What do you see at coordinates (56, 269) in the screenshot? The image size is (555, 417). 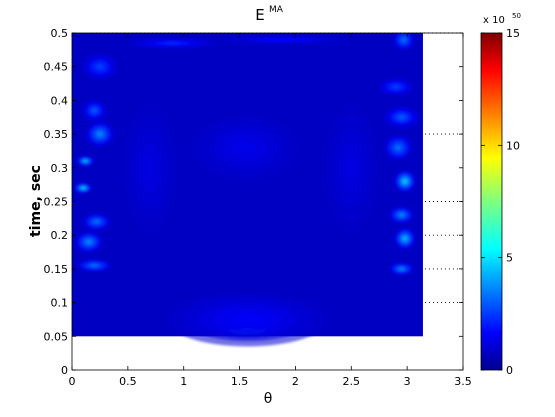 I see `y-tick-label: 0.15` at bounding box center [56, 269].